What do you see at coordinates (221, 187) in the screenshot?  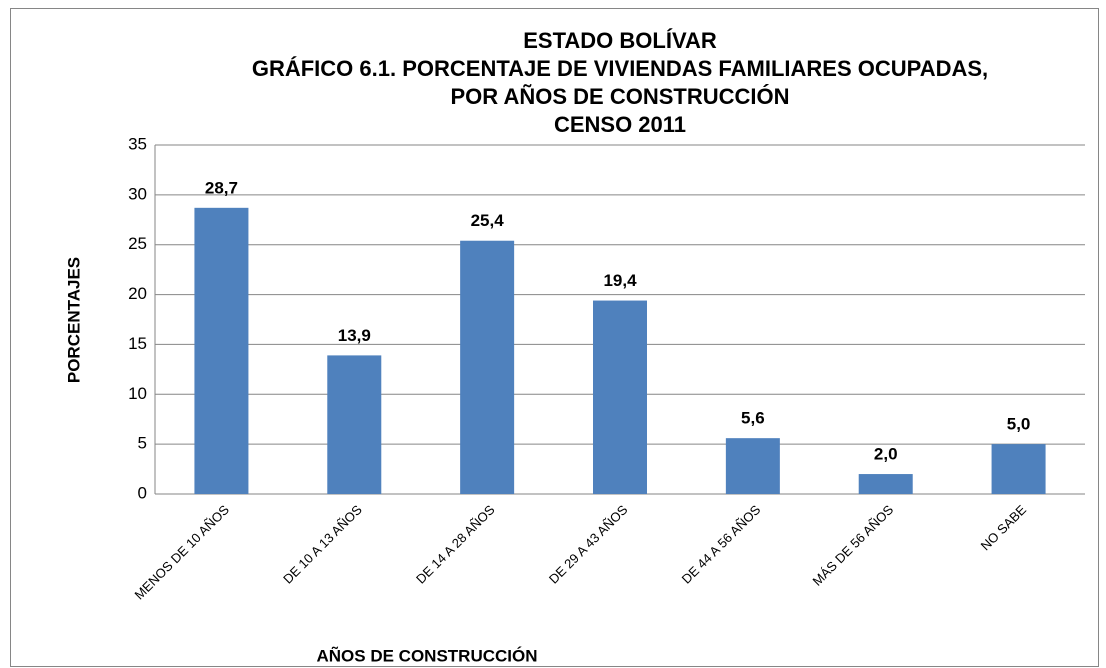 I see `value-label: 28,7` at bounding box center [221, 187].